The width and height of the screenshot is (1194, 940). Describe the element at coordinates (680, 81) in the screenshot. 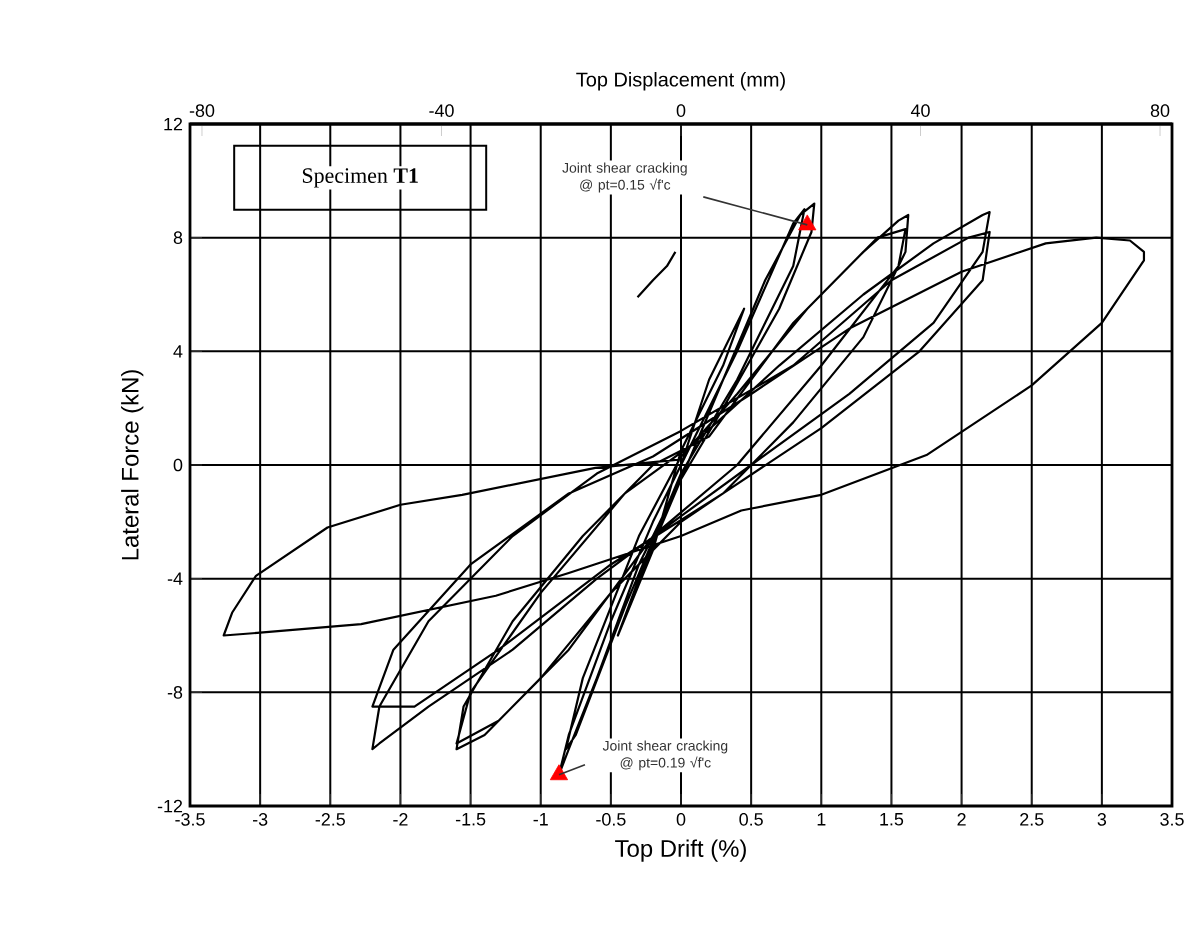

I see `x2-axis-title: Top Displacement (mm)` at that location.